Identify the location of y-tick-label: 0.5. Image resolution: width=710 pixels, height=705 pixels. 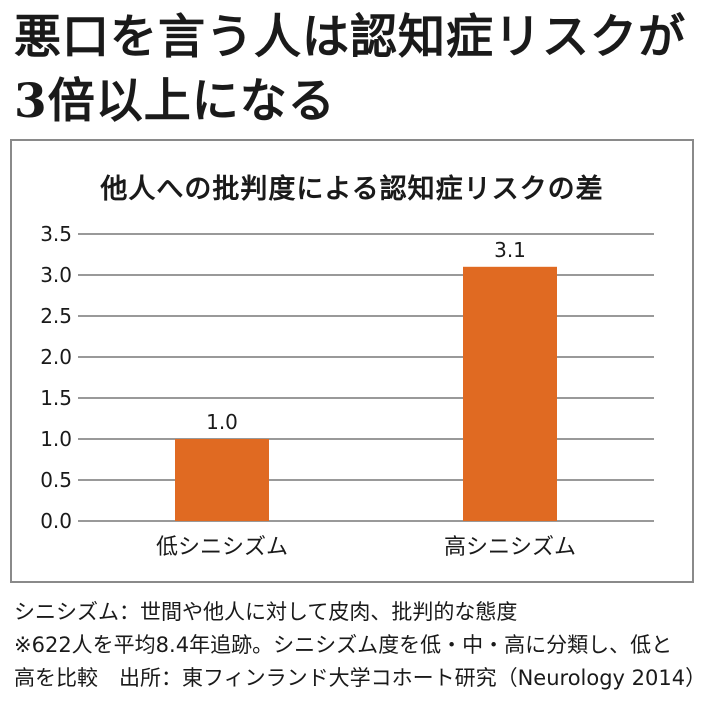
(56, 480).